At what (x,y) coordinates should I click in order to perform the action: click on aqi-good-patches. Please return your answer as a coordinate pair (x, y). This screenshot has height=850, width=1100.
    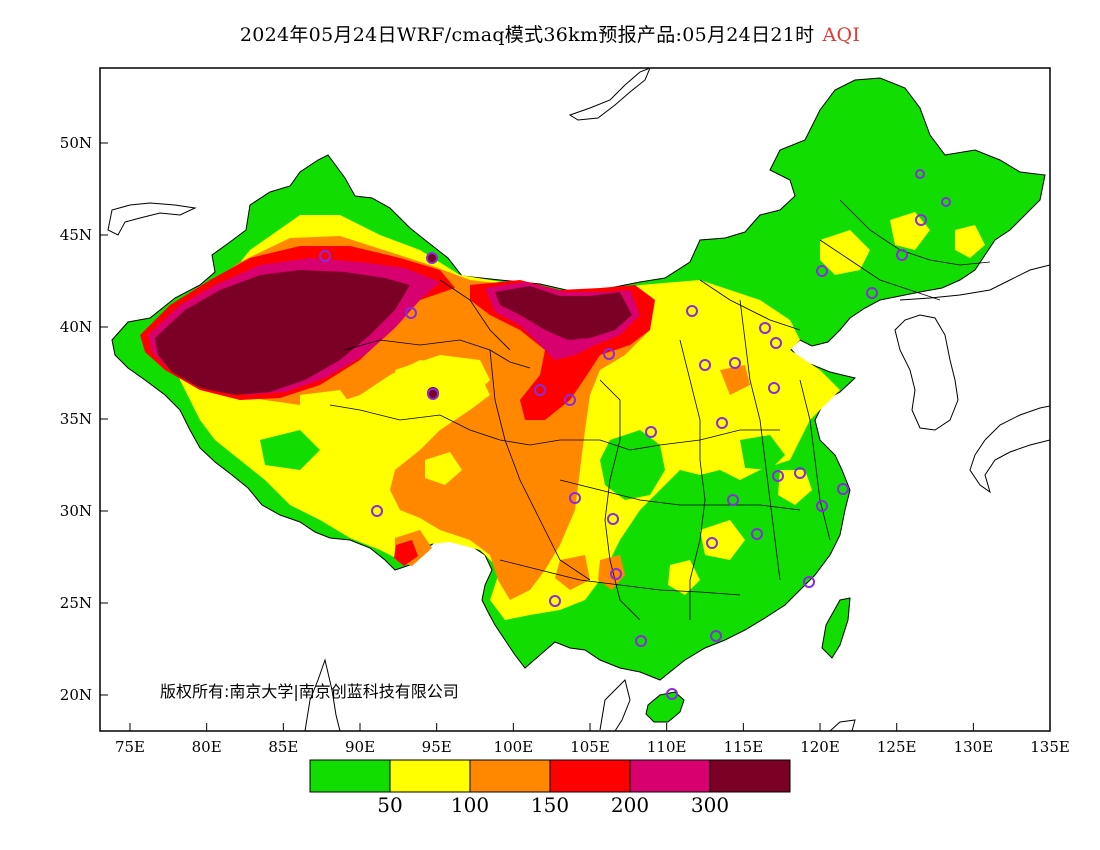
    Looking at the image, I should click on (522, 535).